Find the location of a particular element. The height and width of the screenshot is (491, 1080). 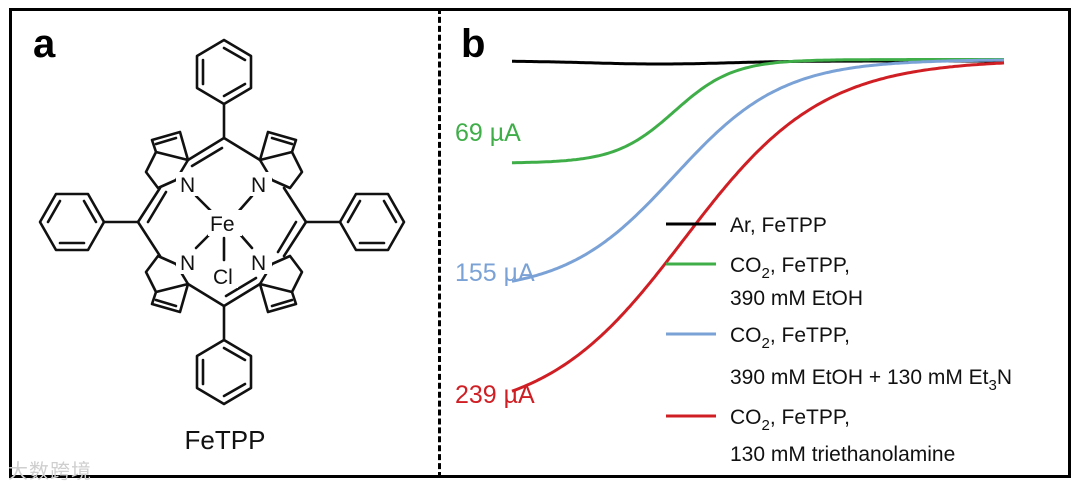

legend-entry-blue: CO2, FeTPP, is located at coordinates (790, 338).